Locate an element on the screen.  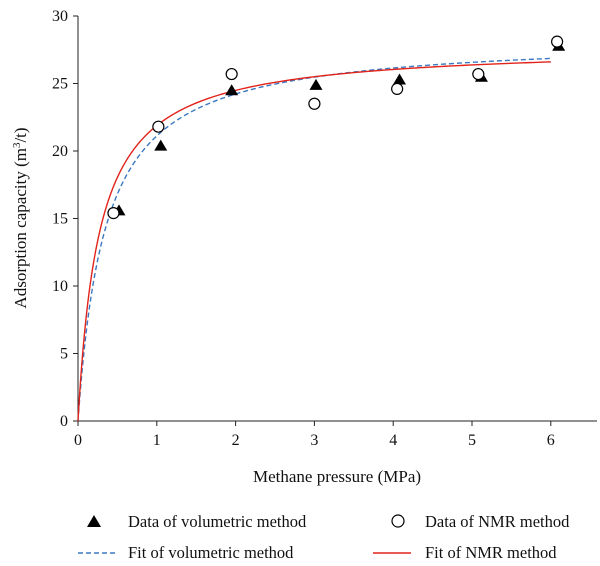
y-axis-title: Adsorption capacity (m3/t) is located at coordinates (20, 217).